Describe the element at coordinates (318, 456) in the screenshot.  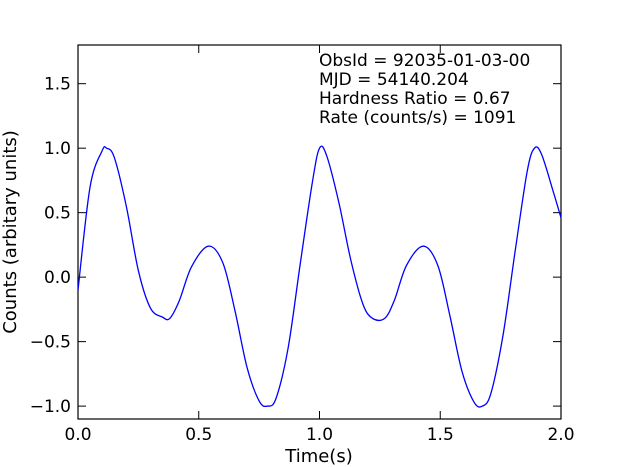
I see `x-axis-title: Time(s)` at that location.